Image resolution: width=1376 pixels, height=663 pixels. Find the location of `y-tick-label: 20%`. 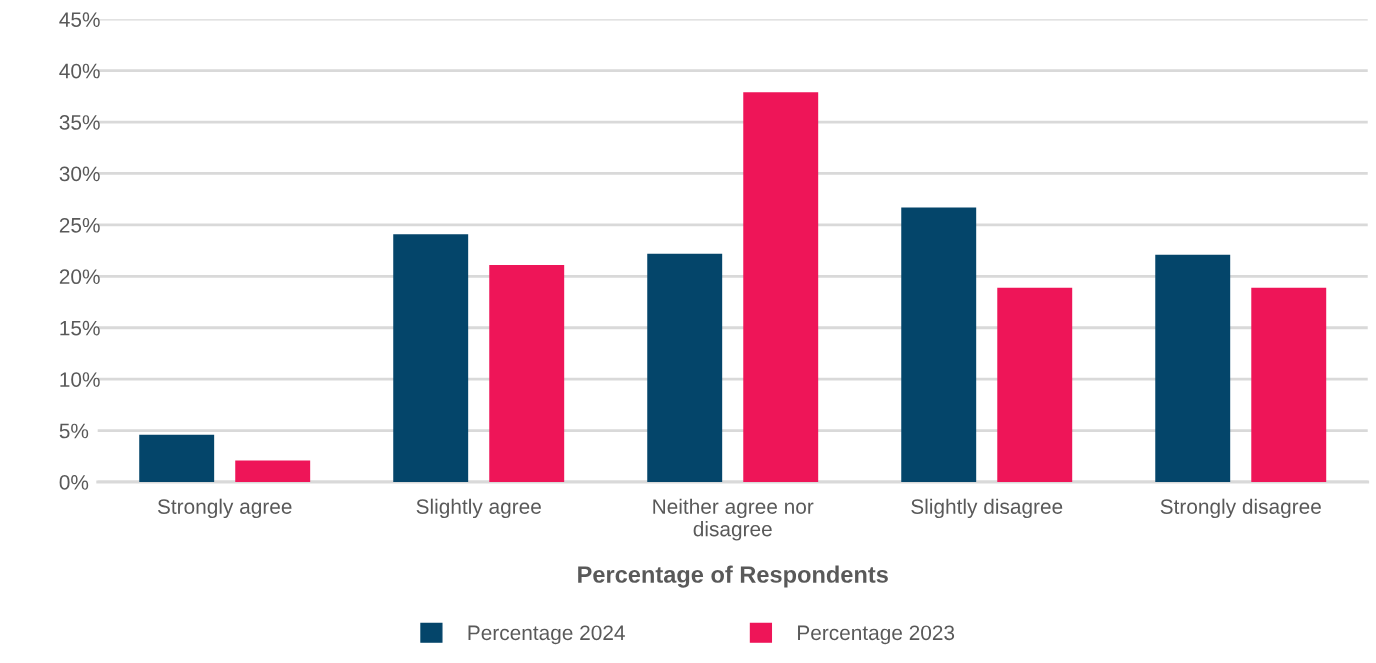

y-tick-label: 20% is located at coordinates (79, 277).